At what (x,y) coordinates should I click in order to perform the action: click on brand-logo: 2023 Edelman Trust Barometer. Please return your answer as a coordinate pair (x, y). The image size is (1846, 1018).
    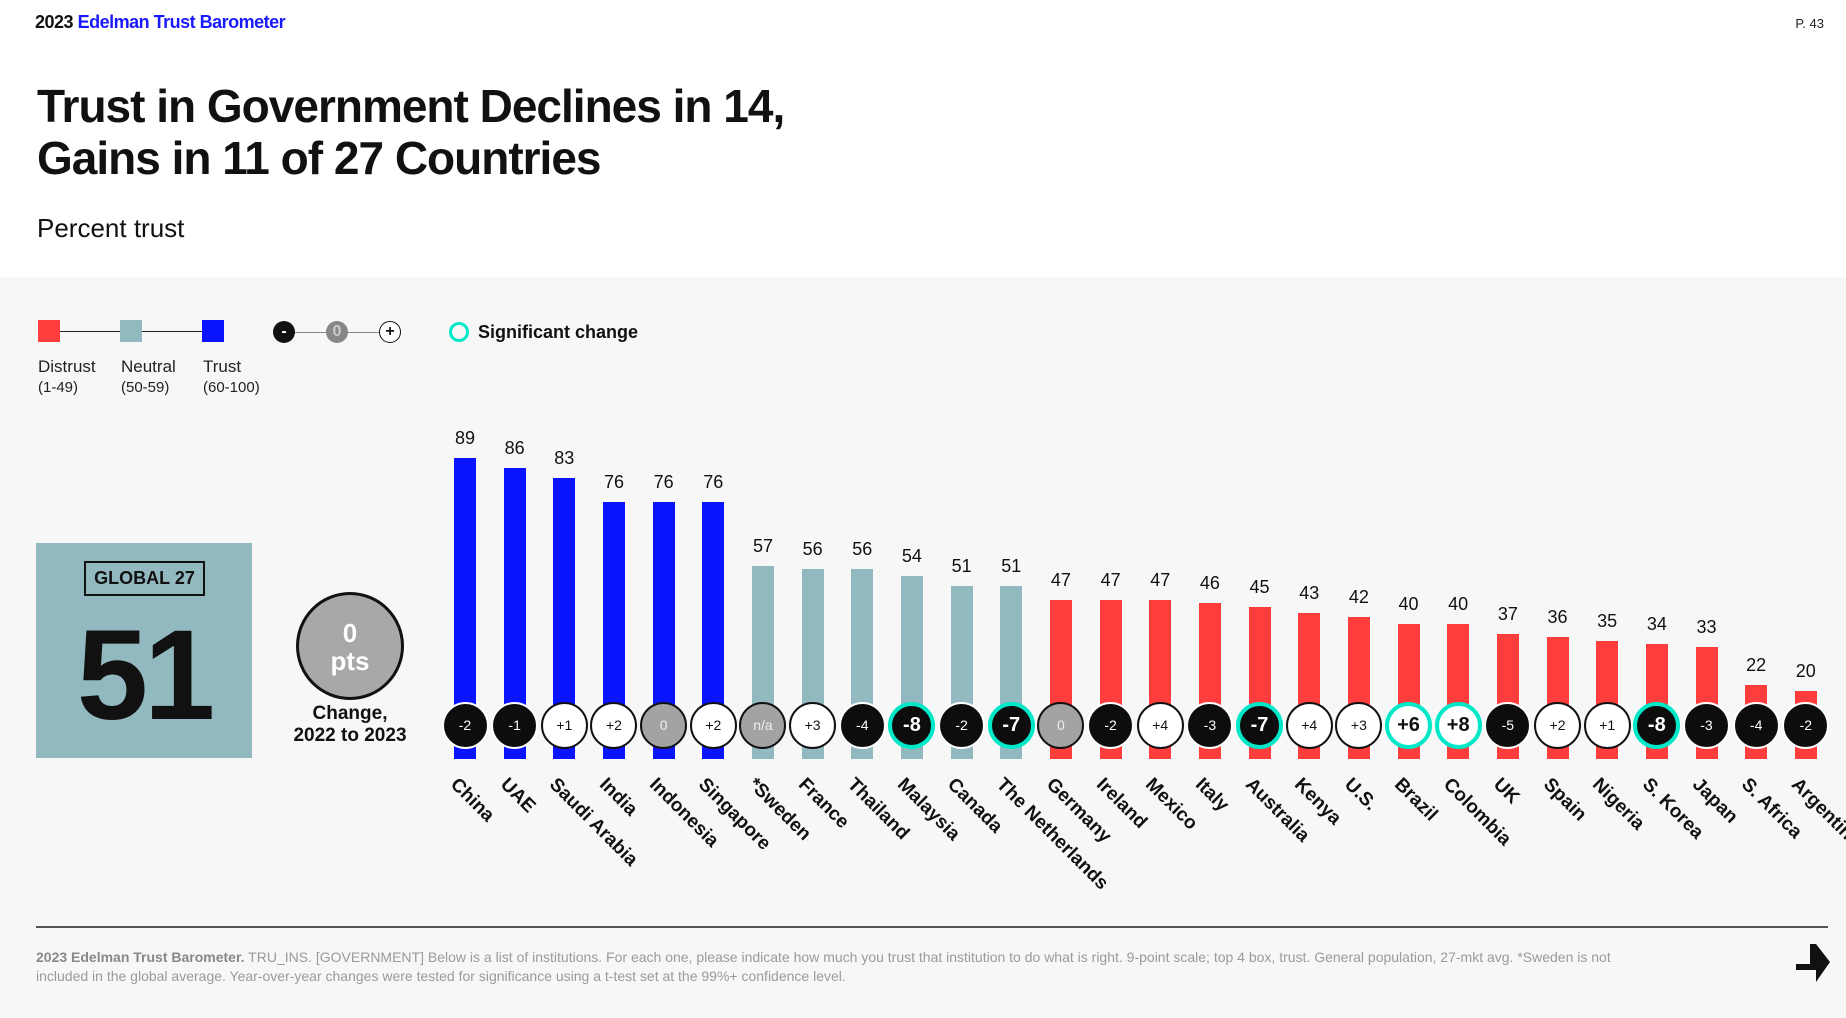
    Looking at the image, I should click on (160, 22).